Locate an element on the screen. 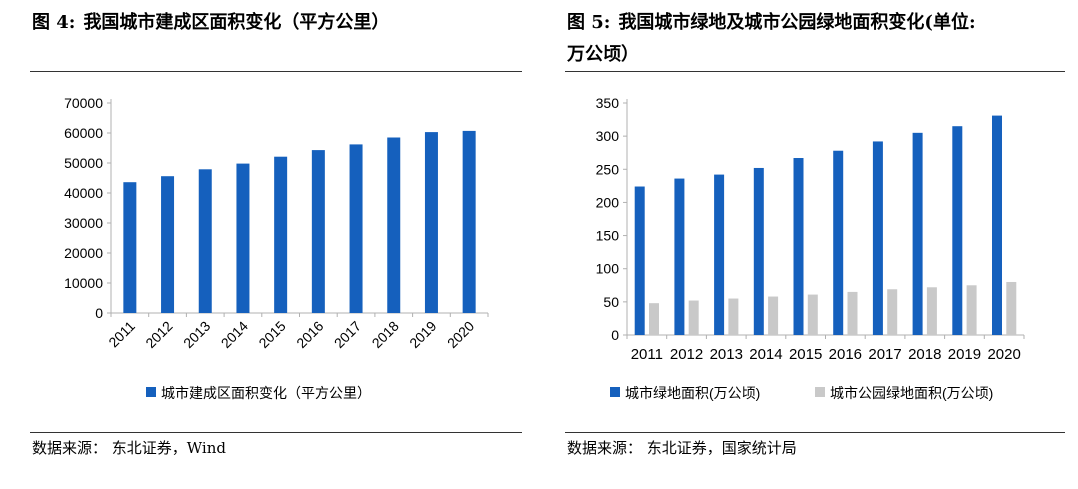 The width and height of the screenshot is (1078, 489). figure-5-label: 图 5: is located at coordinates (589, 22).